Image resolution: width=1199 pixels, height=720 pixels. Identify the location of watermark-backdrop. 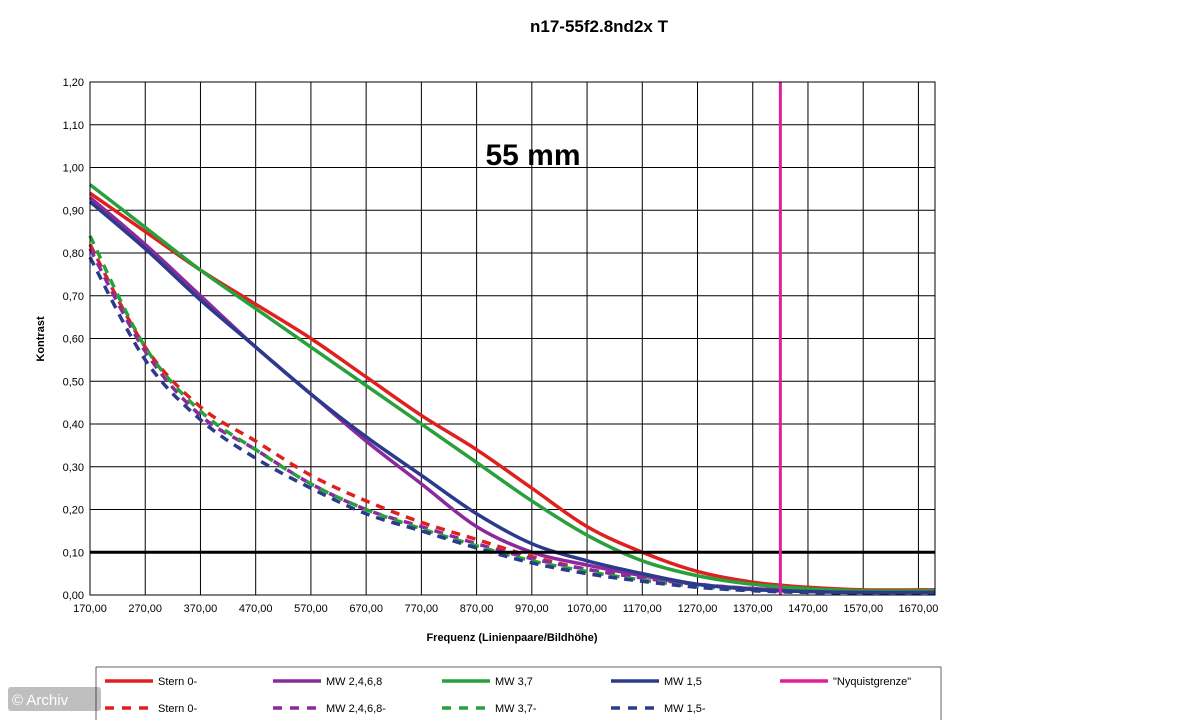
(54, 699).